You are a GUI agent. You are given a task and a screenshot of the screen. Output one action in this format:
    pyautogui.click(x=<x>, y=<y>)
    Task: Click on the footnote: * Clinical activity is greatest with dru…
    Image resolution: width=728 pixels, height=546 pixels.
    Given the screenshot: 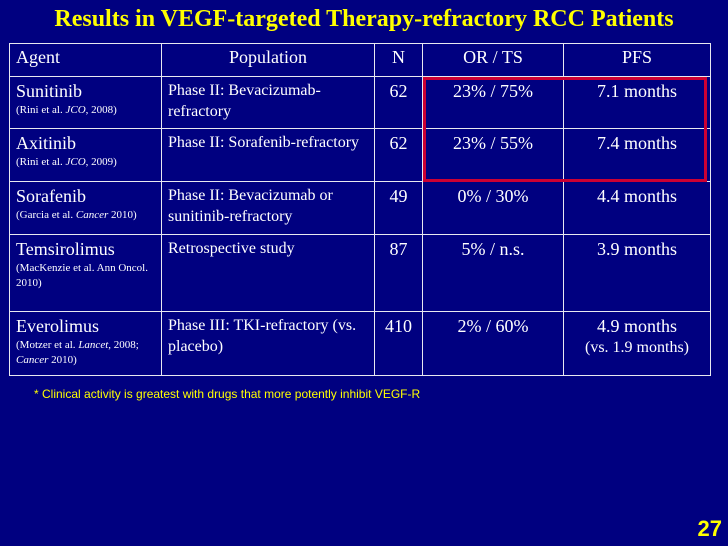 What is the action you would take?
    pyautogui.click(x=227, y=394)
    